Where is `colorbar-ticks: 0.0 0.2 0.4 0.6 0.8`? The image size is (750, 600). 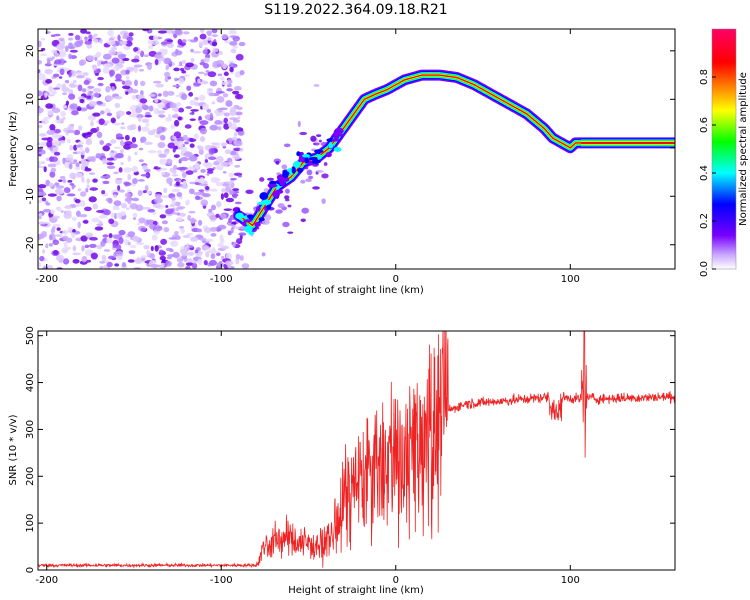
colorbar-ticks: 0.0 0.2 0.4 0.6 0.8 is located at coordinates (707, 173).